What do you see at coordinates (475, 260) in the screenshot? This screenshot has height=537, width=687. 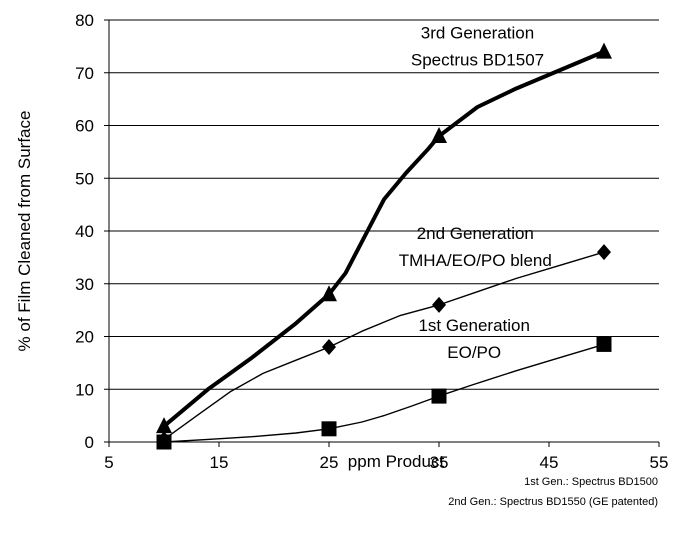 I see `annotation-2-line-2: TMHA/EO/PO blend` at bounding box center [475, 260].